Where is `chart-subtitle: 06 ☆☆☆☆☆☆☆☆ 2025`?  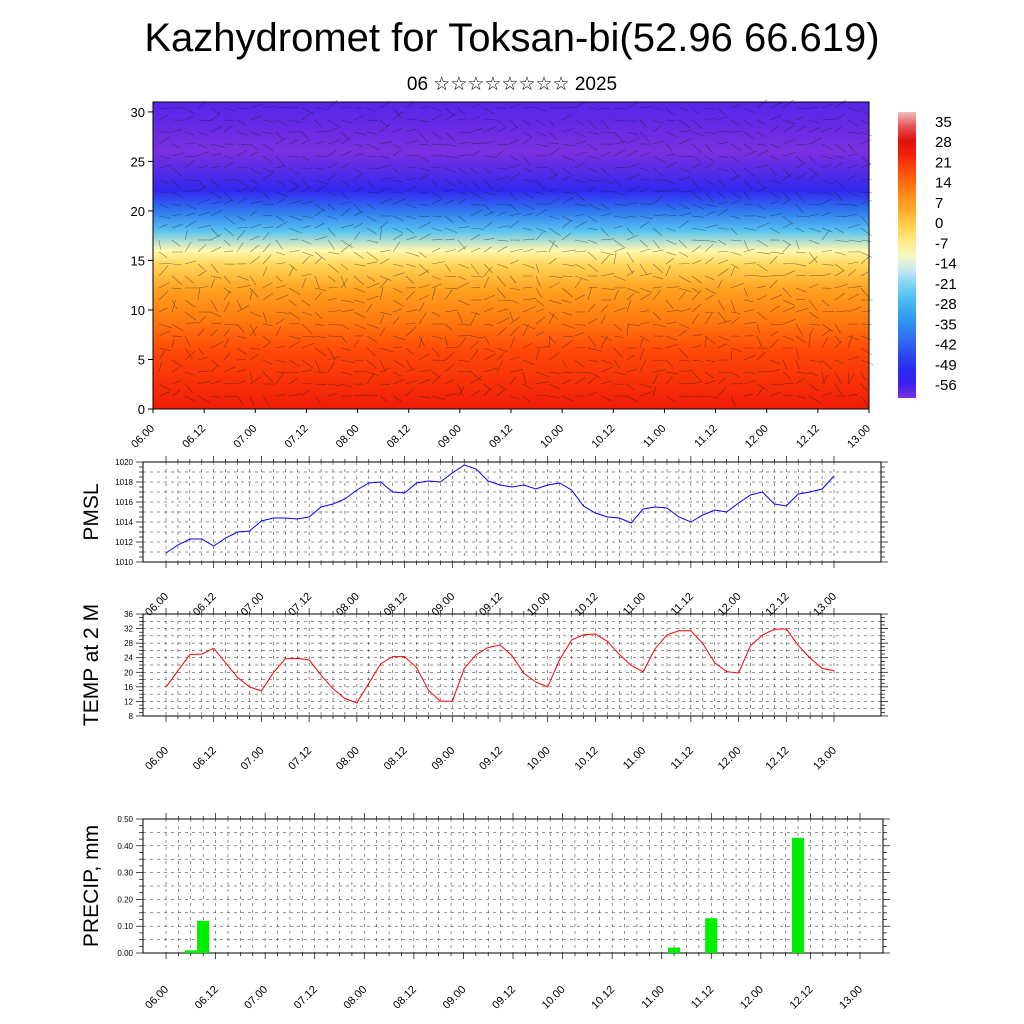 chart-subtitle: 06 ☆☆☆☆☆☆☆☆ 2025 is located at coordinates (512, 84).